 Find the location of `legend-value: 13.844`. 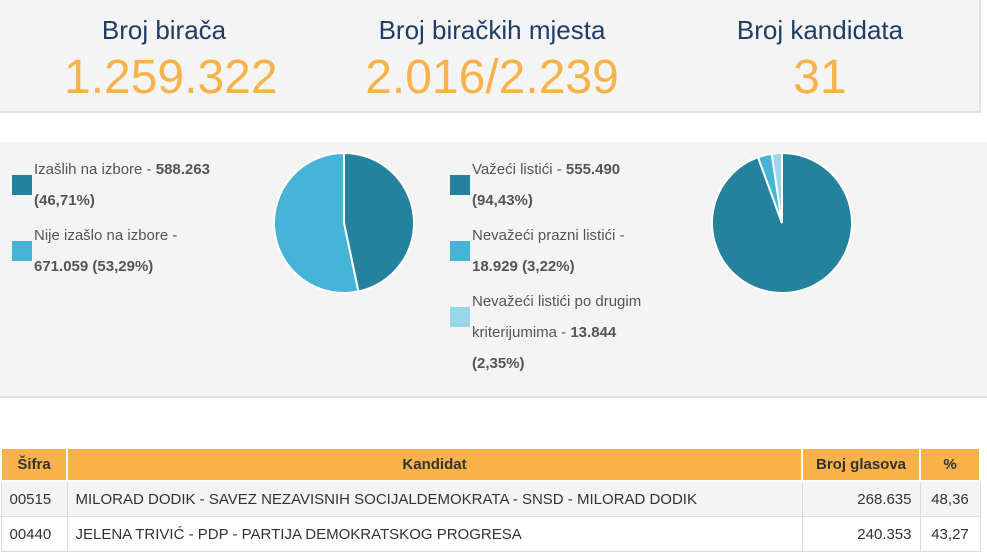

legend-value: 13.844 is located at coordinates (593, 332).